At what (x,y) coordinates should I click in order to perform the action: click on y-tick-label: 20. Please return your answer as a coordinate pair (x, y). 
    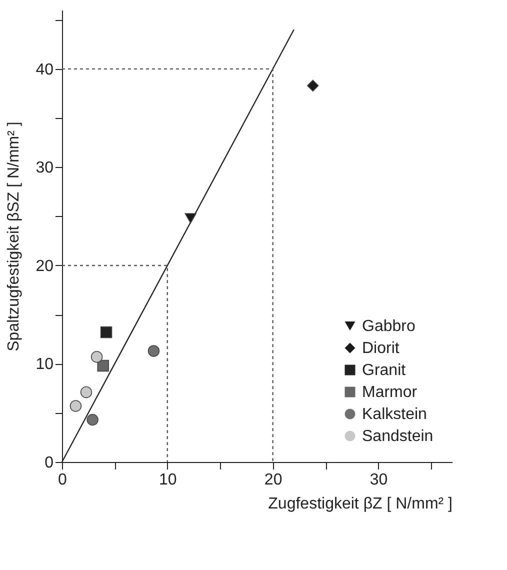
    Looking at the image, I should click on (45, 266).